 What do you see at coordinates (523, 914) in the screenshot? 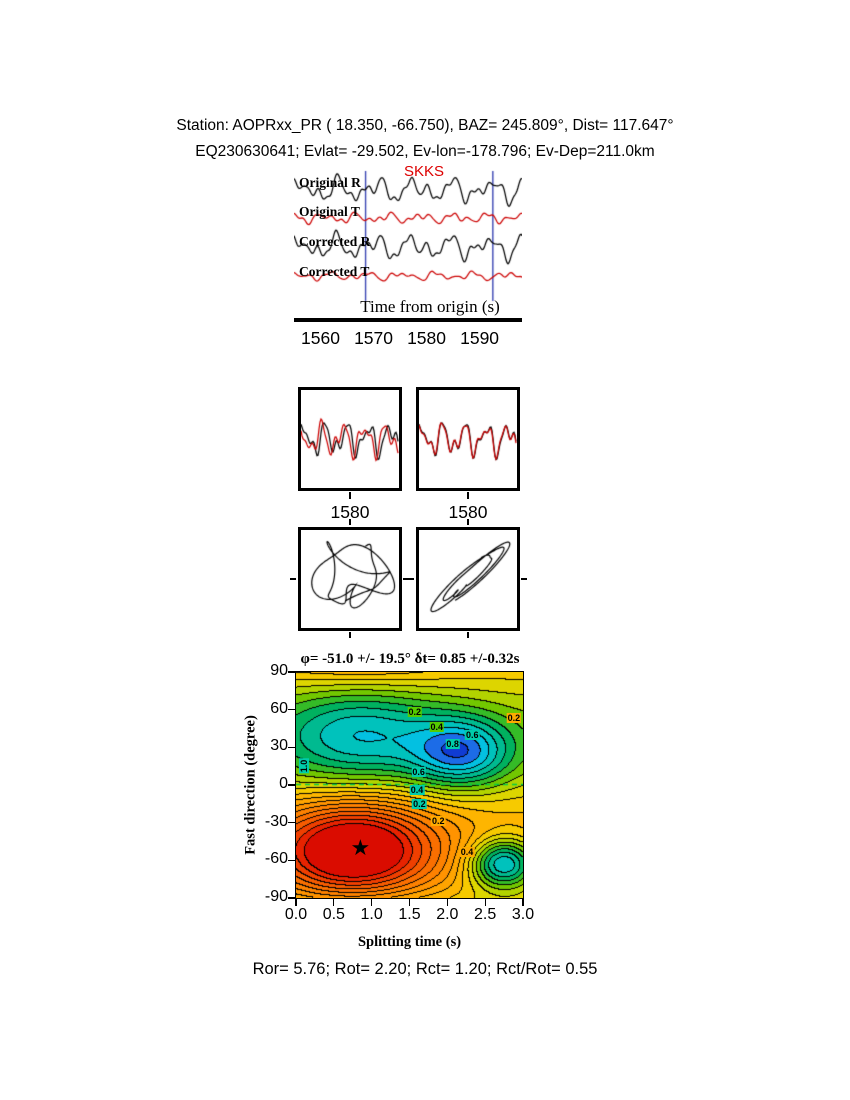
I see `axis-tick-label: 3.0` at bounding box center [523, 914].